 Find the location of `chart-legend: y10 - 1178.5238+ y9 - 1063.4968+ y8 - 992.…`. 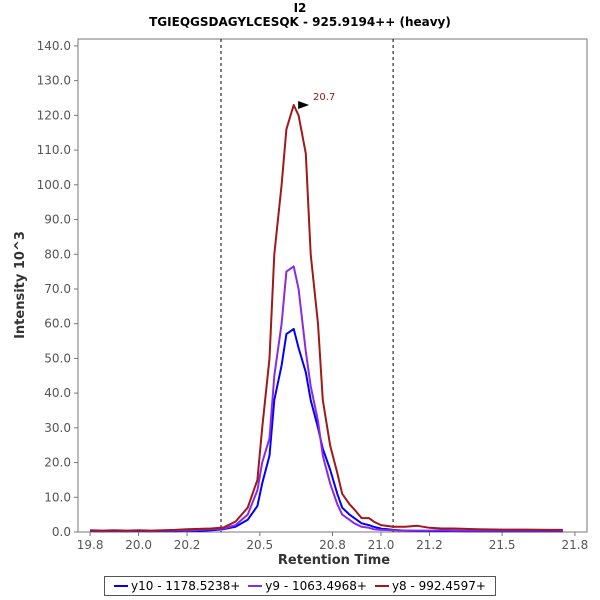

chart-legend: y10 - 1178.5238+ y9 - 1063.4968+ y8 - 992.… is located at coordinates (300, 586).